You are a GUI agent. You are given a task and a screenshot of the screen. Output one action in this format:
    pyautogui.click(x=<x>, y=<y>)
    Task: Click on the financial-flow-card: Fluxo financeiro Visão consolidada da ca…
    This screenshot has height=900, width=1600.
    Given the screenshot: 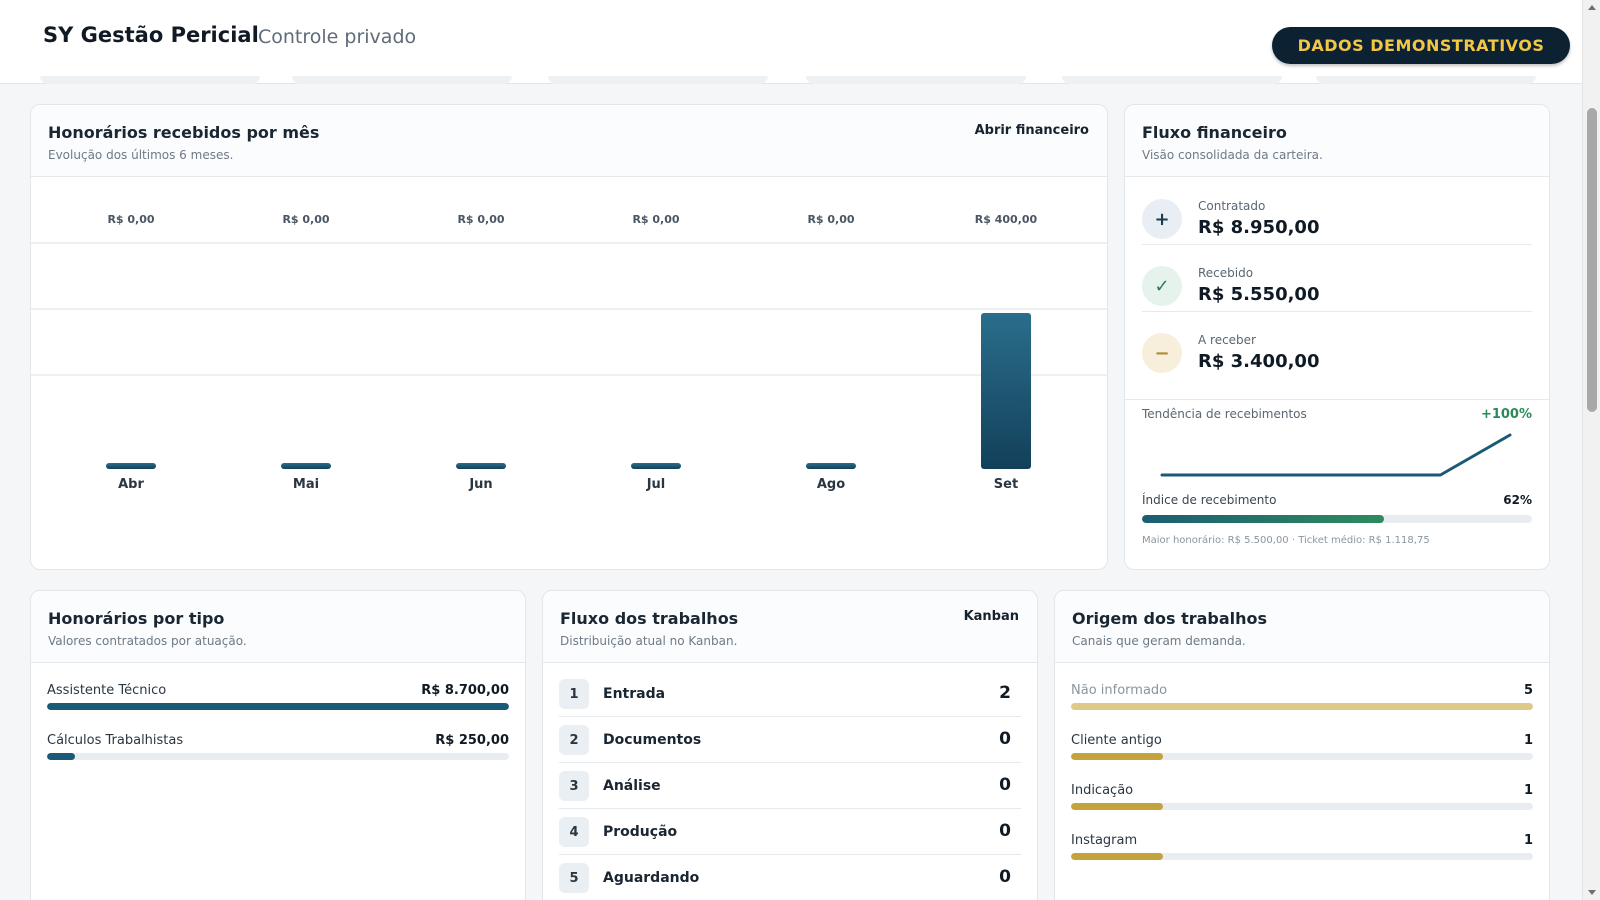 What is the action you would take?
    pyautogui.click(x=1337, y=337)
    